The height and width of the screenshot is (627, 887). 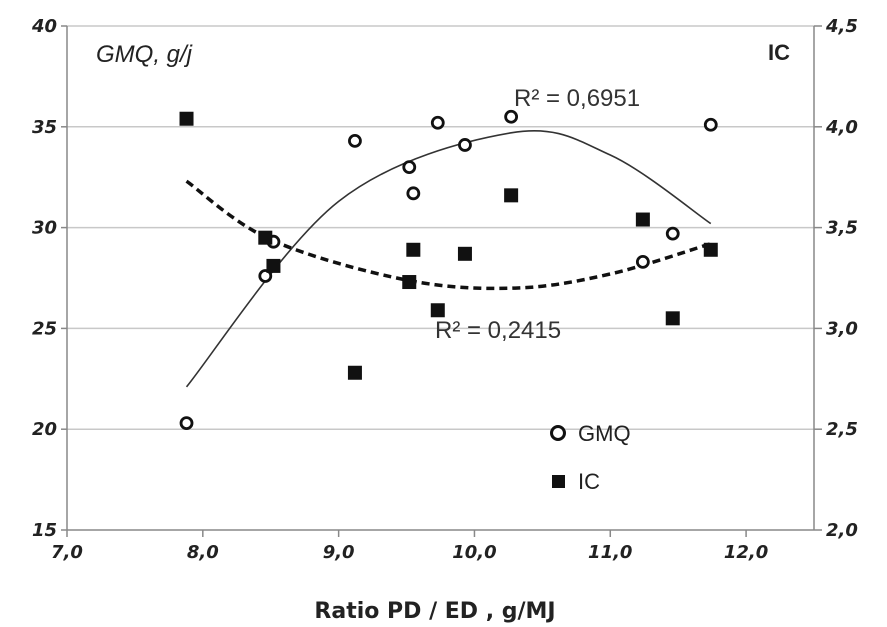 I want to click on y-right-tick-label: 4,5, so click(x=841, y=26).